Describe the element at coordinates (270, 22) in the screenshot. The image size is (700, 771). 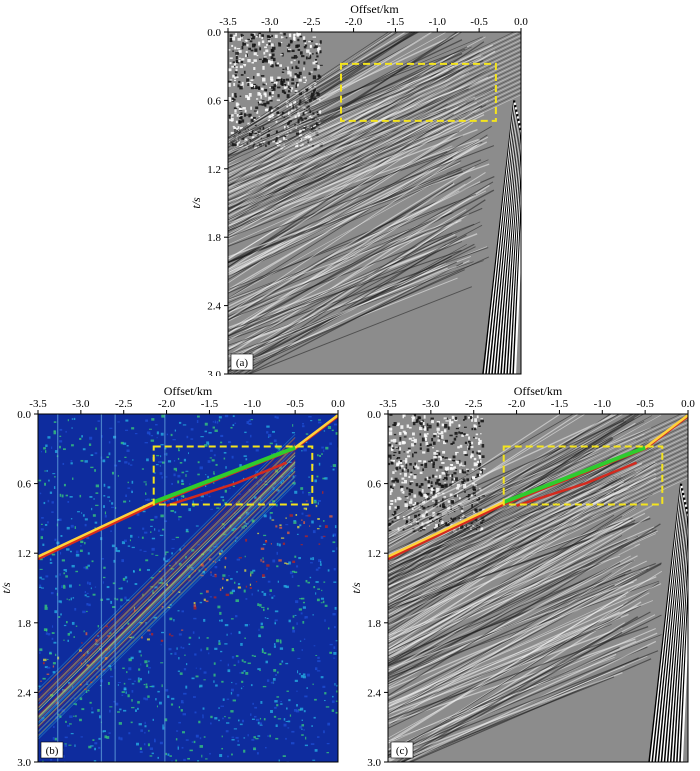
I see `x-tick-label: -3.0` at that location.